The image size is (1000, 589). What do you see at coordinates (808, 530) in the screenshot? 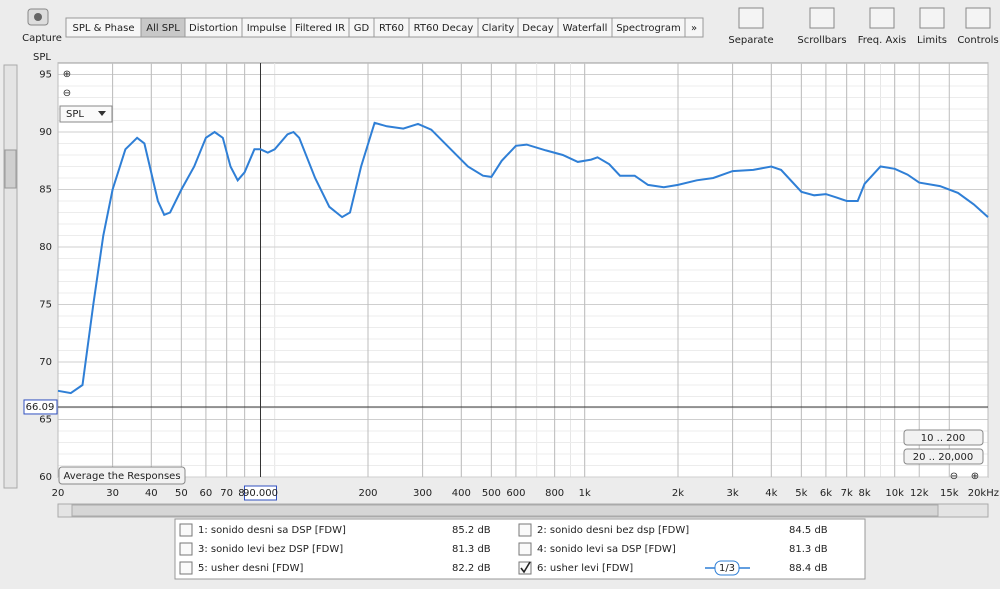
I see `legend-value: 84.5 dB` at bounding box center [808, 530].